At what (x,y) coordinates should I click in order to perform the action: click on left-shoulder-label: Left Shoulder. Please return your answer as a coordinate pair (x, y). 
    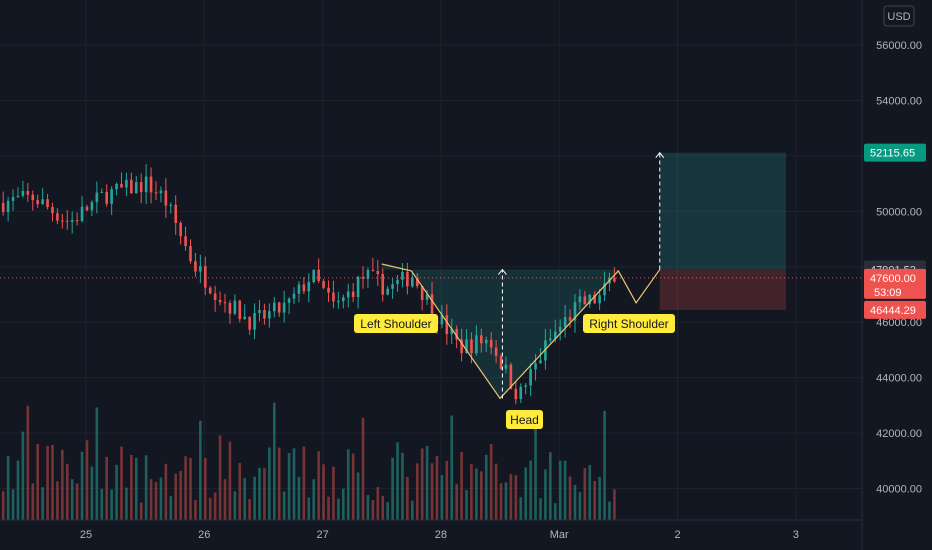
    Looking at the image, I should click on (396, 323).